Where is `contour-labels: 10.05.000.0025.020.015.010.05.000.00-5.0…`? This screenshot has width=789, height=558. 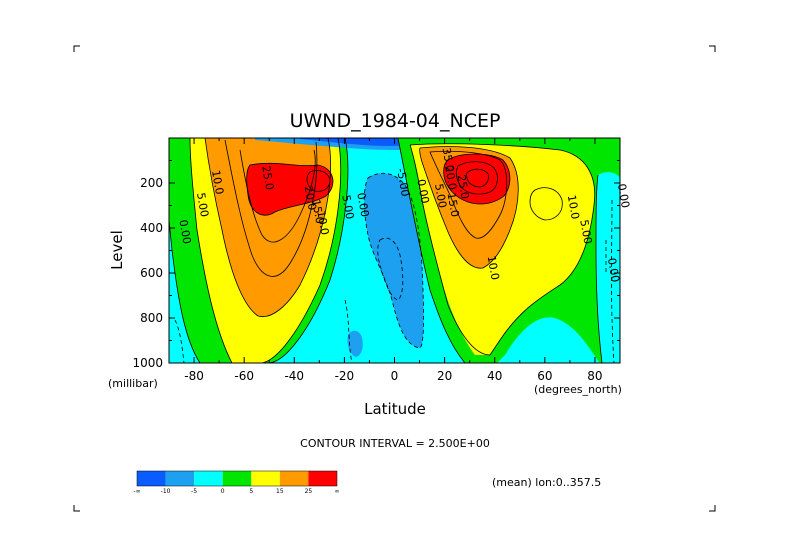
contour-labels: 10.05.000.0025.020.015.010.05.000.00-5.0… is located at coordinates (404, 215).